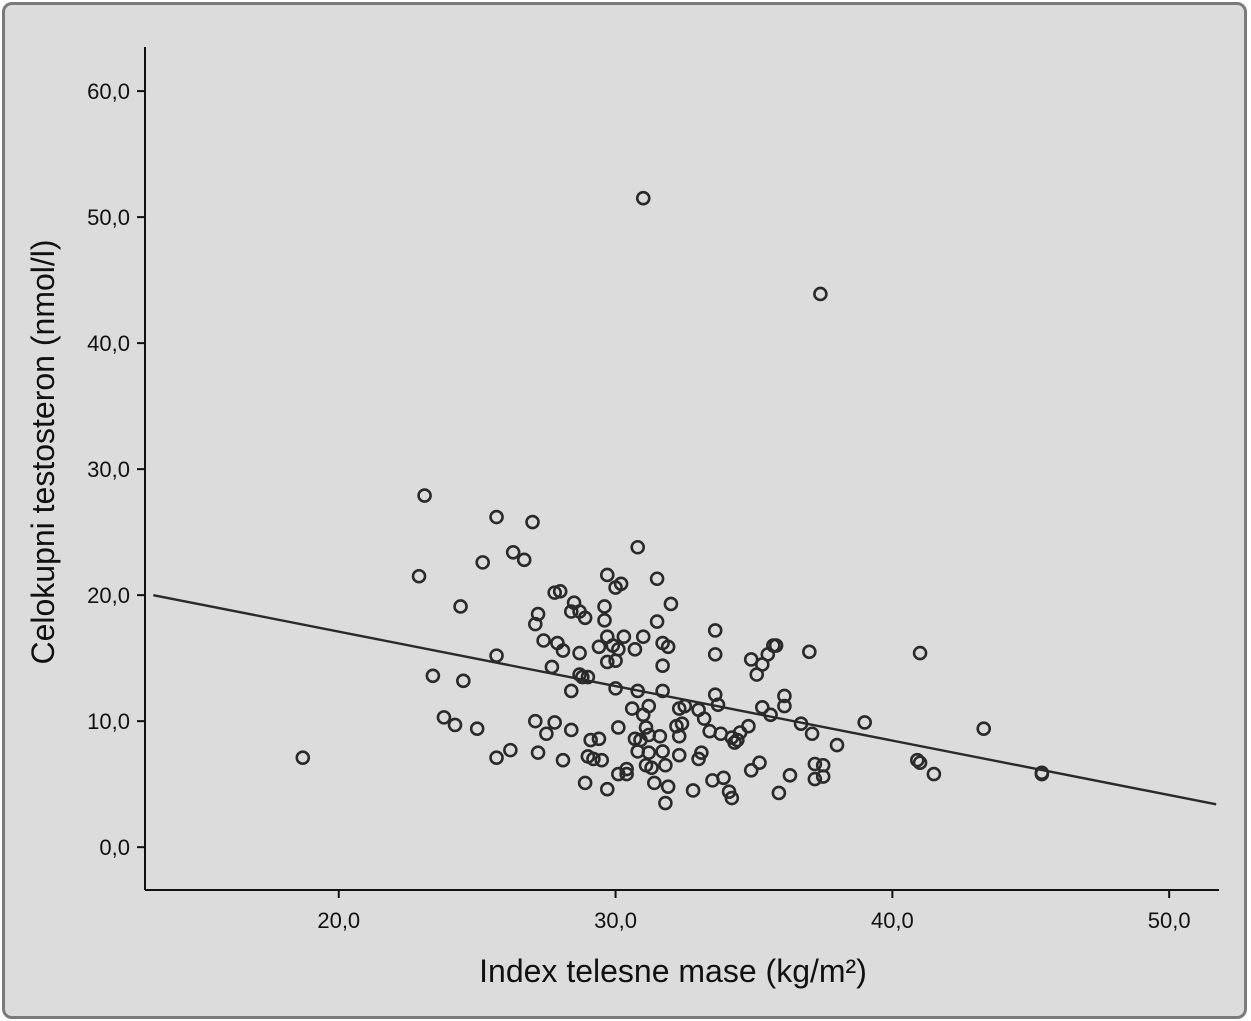 The width and height of the screenshot is (1251, 1021). I want to click on x-tick-label: 40,0, so click(892, 920).